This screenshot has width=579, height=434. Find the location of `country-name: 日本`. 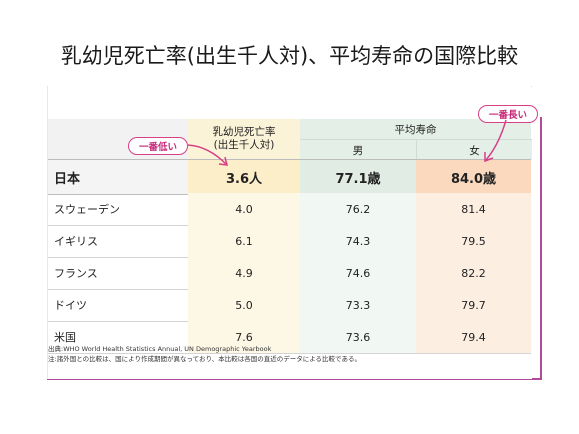

country-name: 日本 is located at coordinates (67, 179).